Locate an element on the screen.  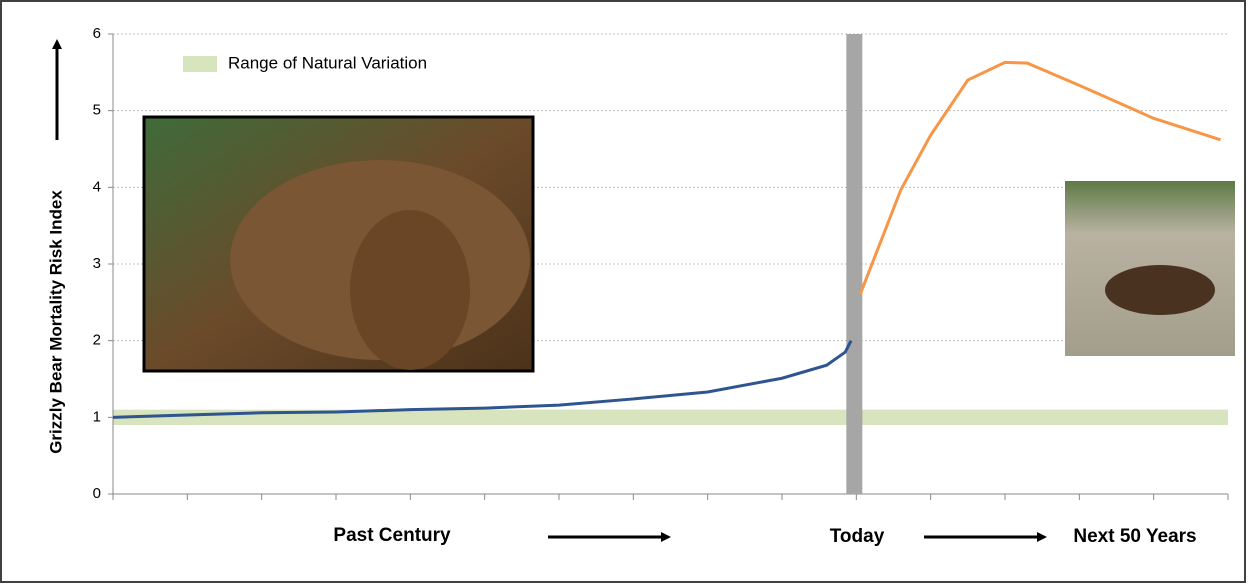
y-tick-label: 2 is located at coordinates (97, 340).